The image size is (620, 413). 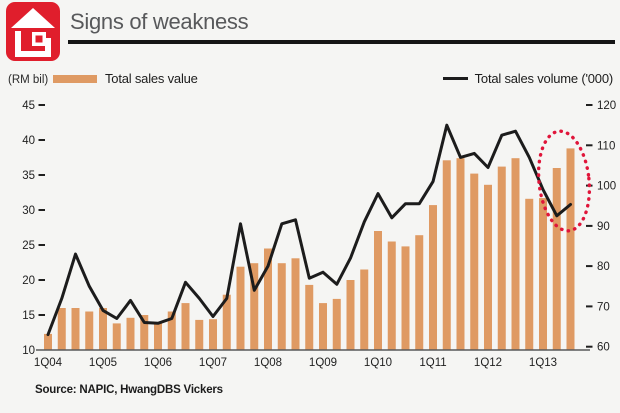 I want to click on bar-2Q11, so click(x=446, y=255).